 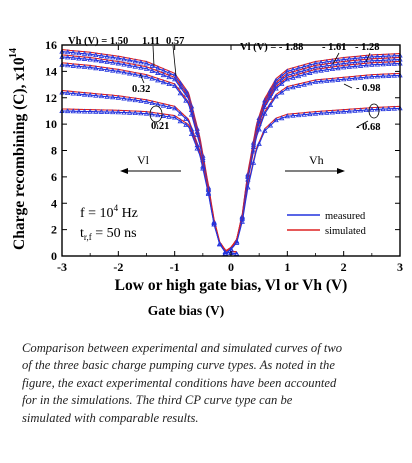 What do you see at coordinates (51, 71) in the screenshot?
I see `y-tick-label: 14` at bounding box center [51, 71].